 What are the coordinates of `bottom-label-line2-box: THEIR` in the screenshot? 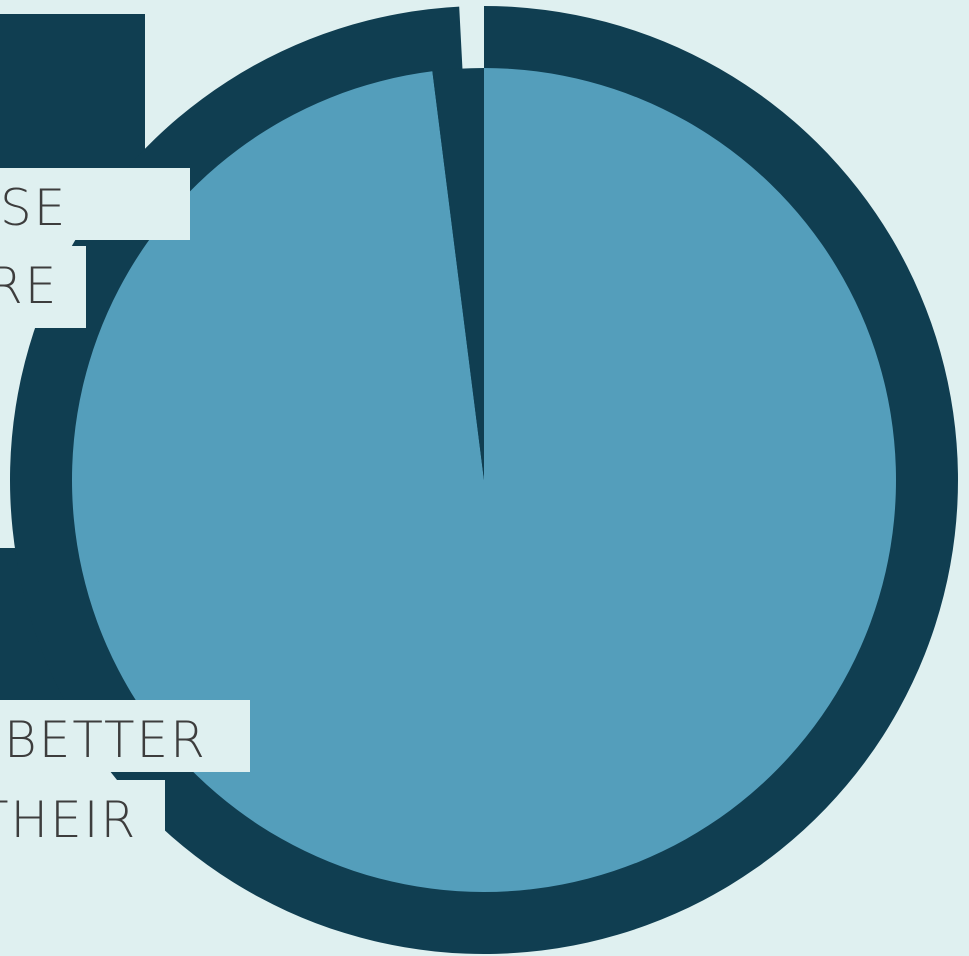 It's located at (82, 820).